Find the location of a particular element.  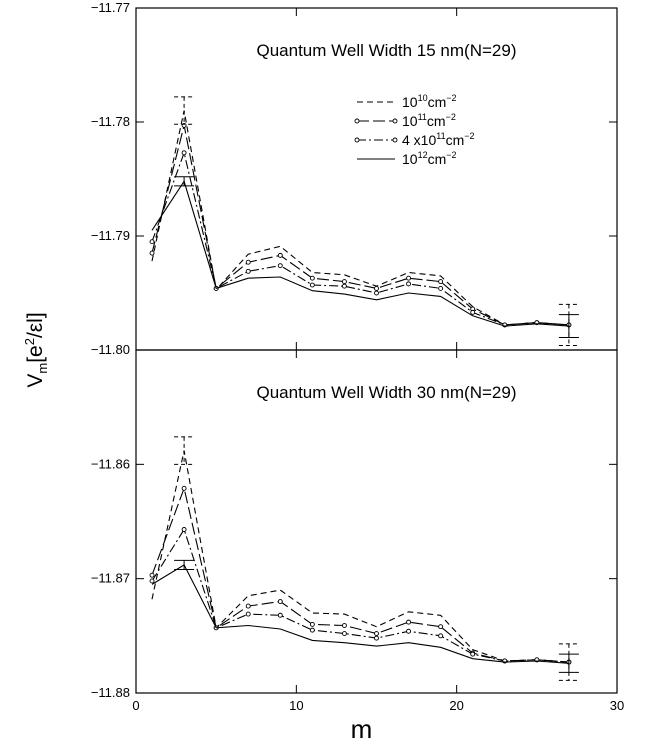

legend-entry-3: 4 x1011cm−2 is located at coordinates (414, 139).